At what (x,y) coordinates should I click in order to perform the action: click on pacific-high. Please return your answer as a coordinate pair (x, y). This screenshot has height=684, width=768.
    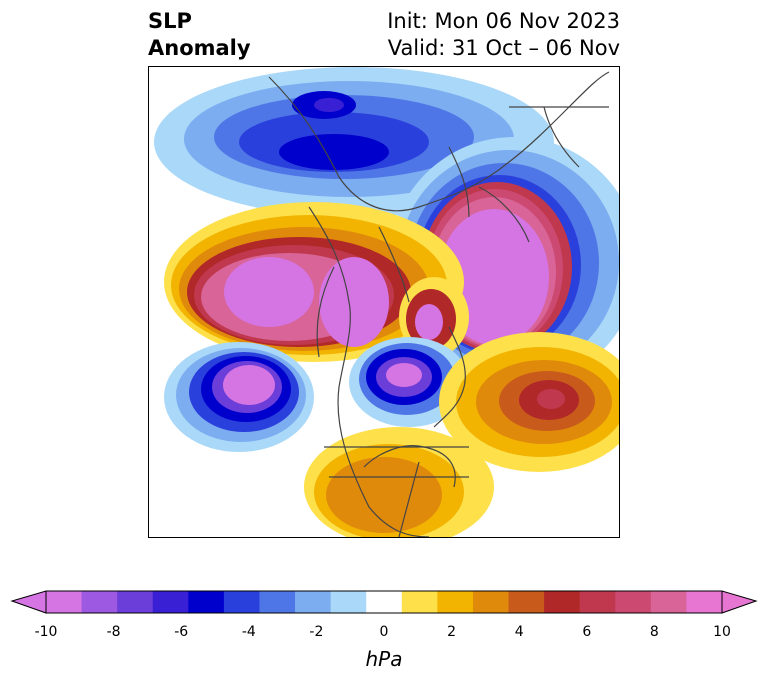
    Looking at the image, I should click on (314, 282).